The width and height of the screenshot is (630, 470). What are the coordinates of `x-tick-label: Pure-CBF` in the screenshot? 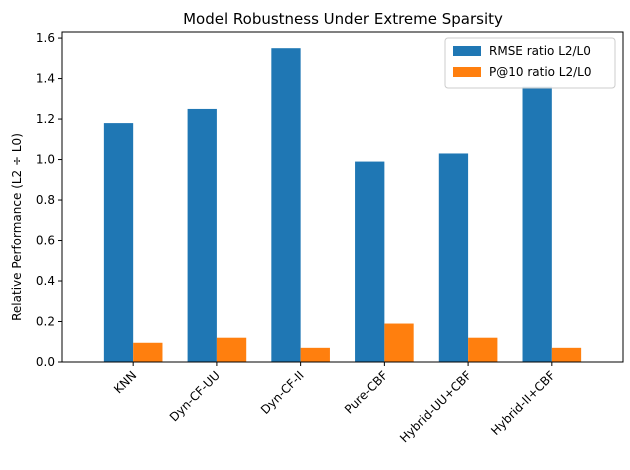 It's located at (366, 392).